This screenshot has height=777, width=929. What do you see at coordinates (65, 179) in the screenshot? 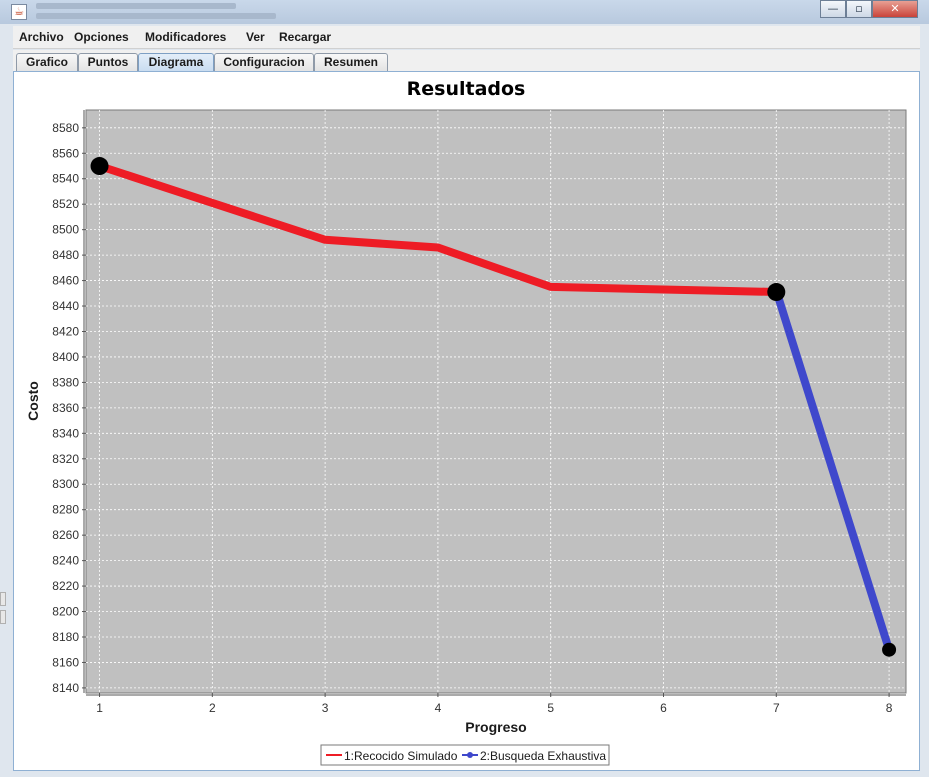
I see `y-tick-label: 8540` at bounding box center [65, 179].